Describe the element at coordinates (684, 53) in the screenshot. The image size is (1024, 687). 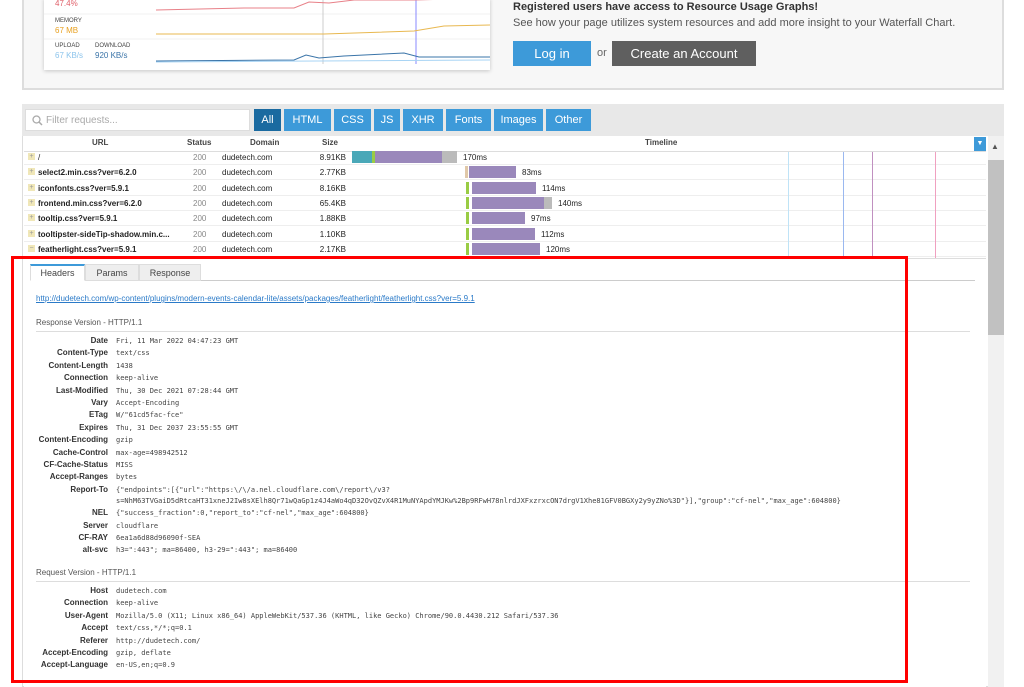
I see `create-account-button: Create an Account` at that location.